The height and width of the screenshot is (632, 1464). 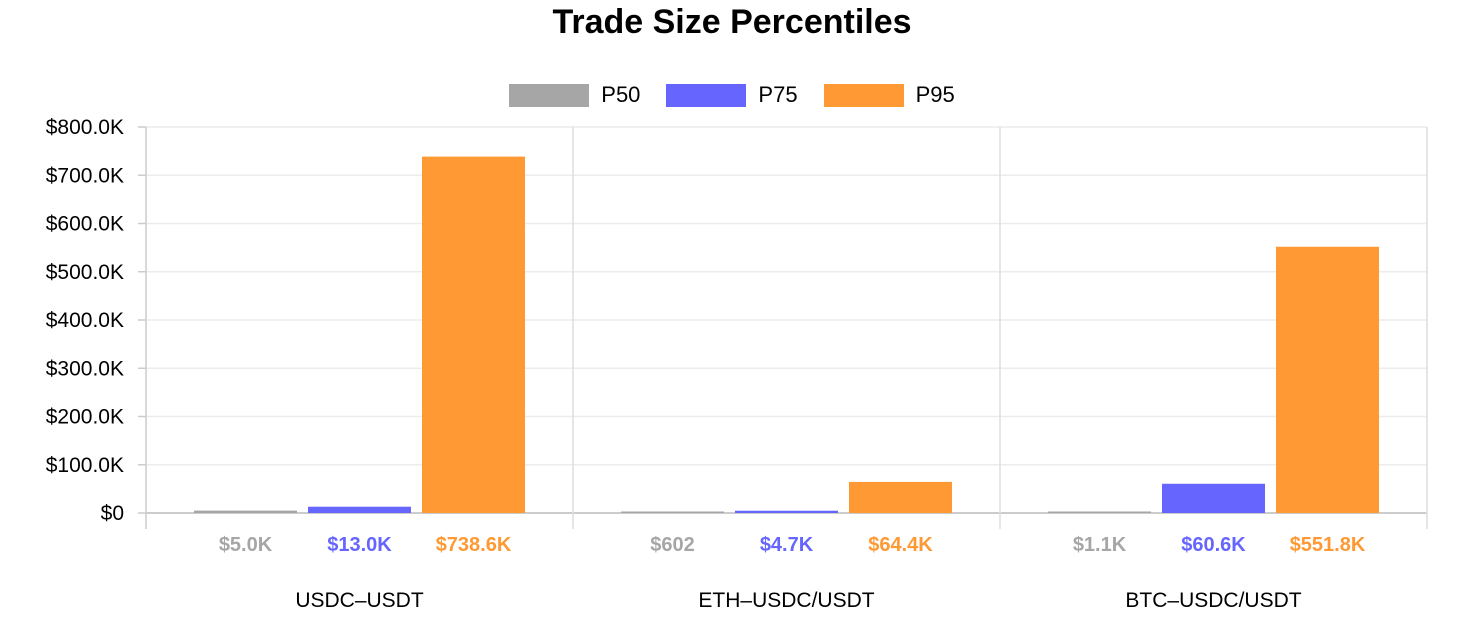 What do you see at coordinates (359, 545) in the screenshot?
I see `data-label: $13.0K` at bounding box center [359, 545].